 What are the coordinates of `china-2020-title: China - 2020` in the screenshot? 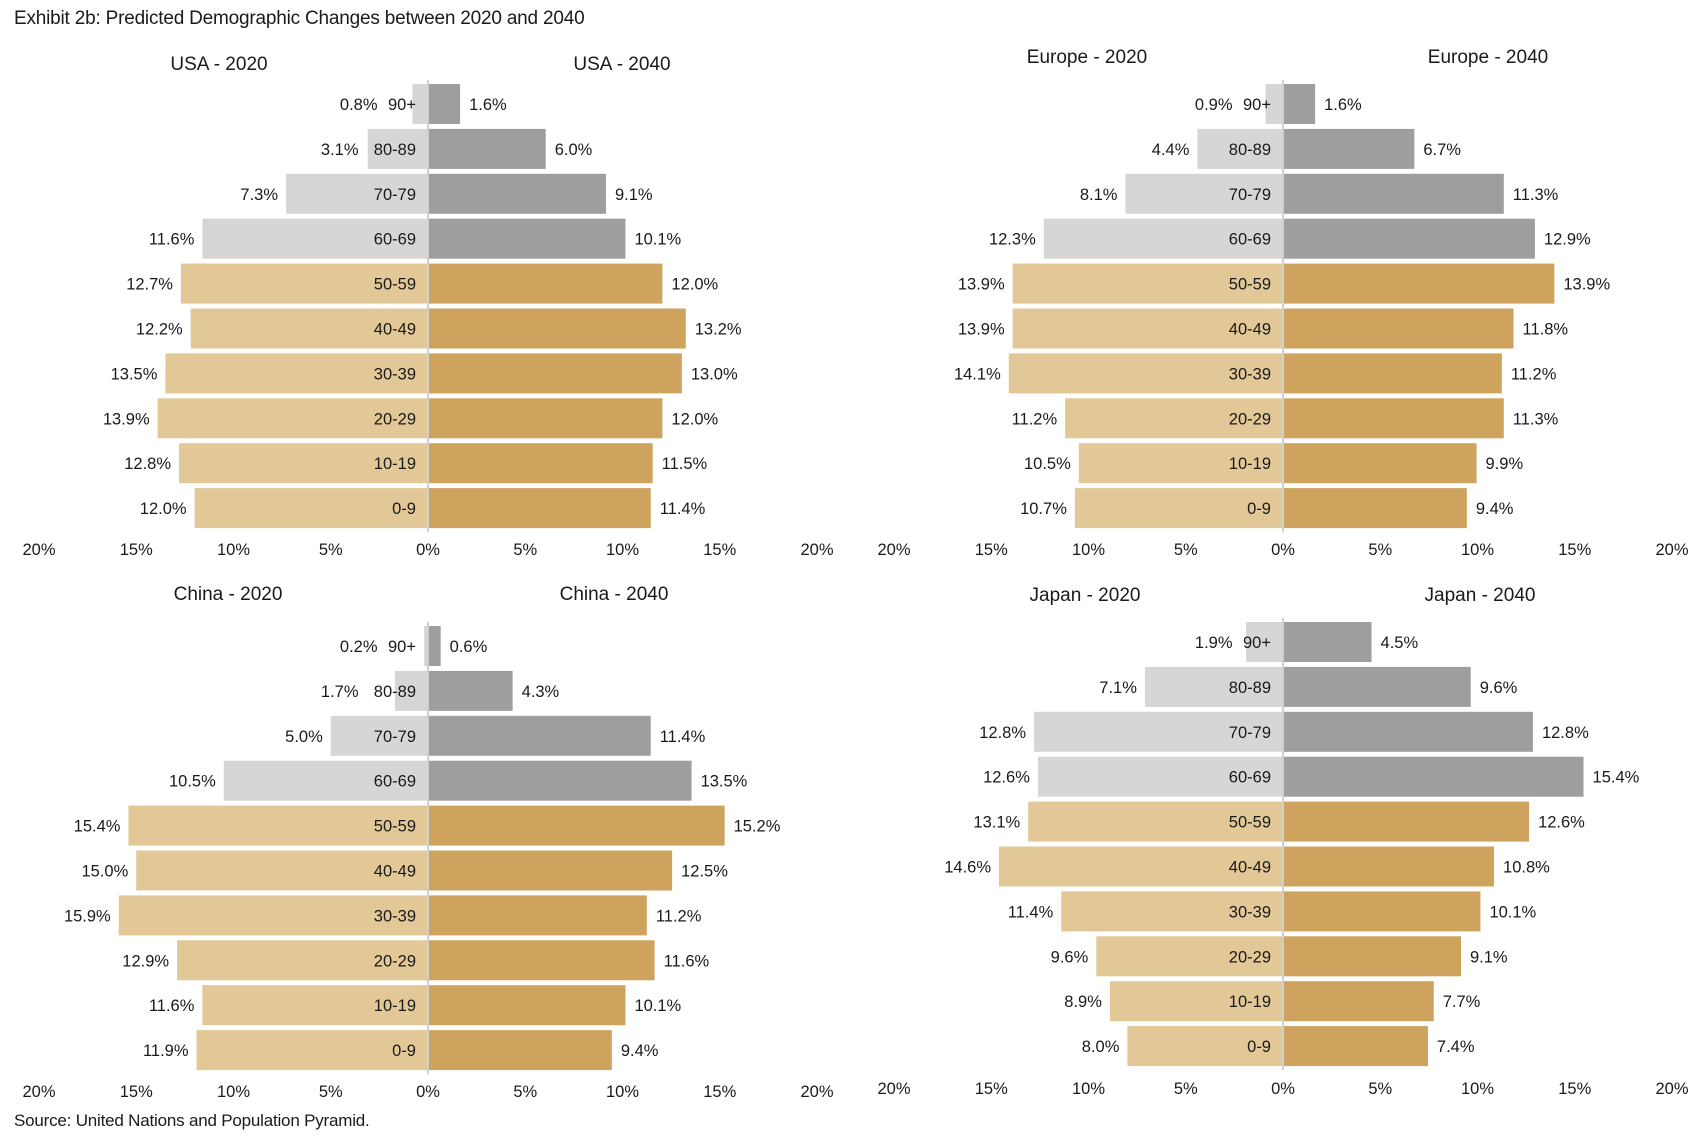 It's located at (228, 594).